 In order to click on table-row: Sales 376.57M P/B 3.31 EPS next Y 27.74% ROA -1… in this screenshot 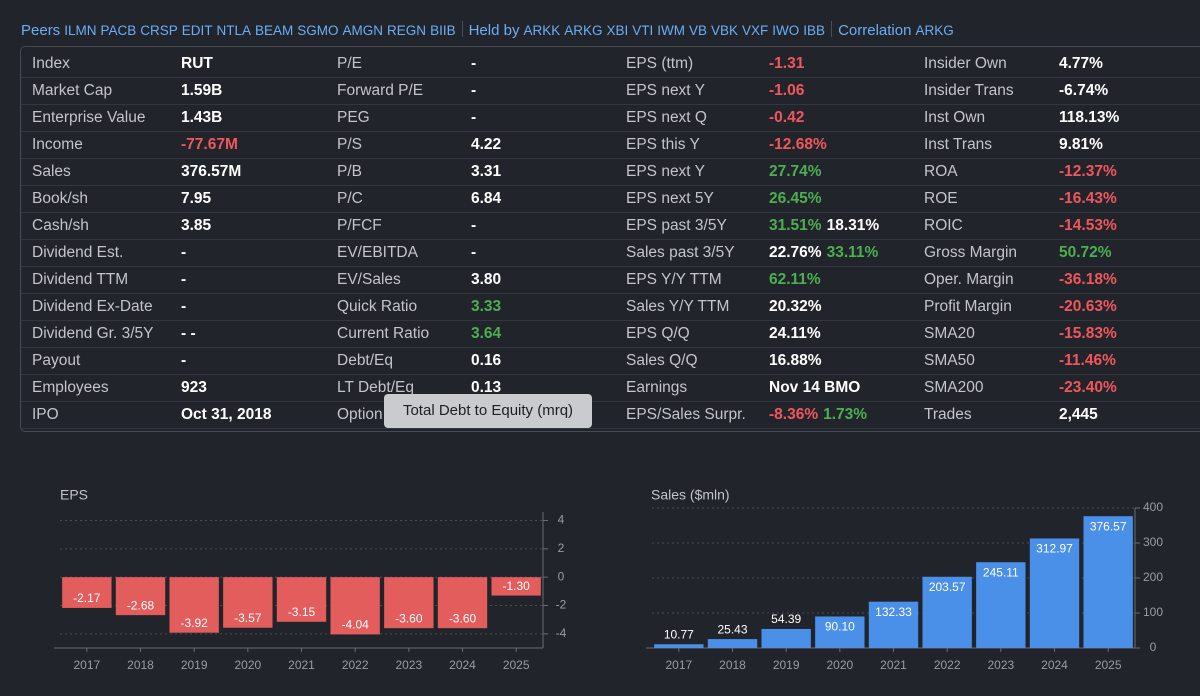, I will do `click(610, 172)`.